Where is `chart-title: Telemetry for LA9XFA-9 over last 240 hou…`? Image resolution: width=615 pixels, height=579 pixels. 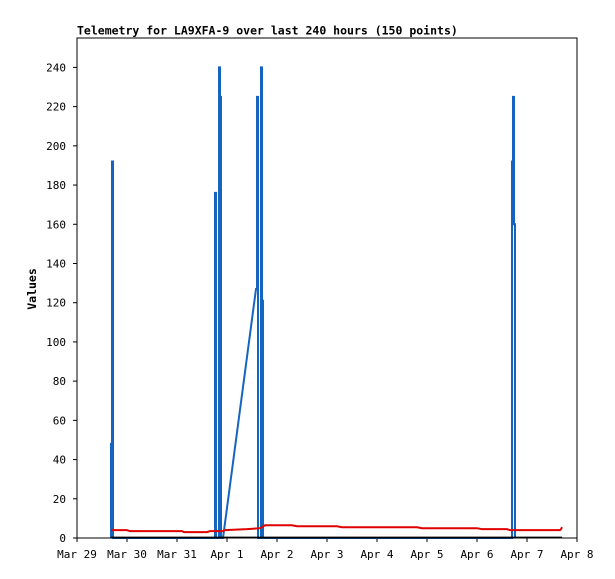
chart-title: Telemetry for LA9XFA-9 over last 240 hou… is located at coordinates (267, 31).